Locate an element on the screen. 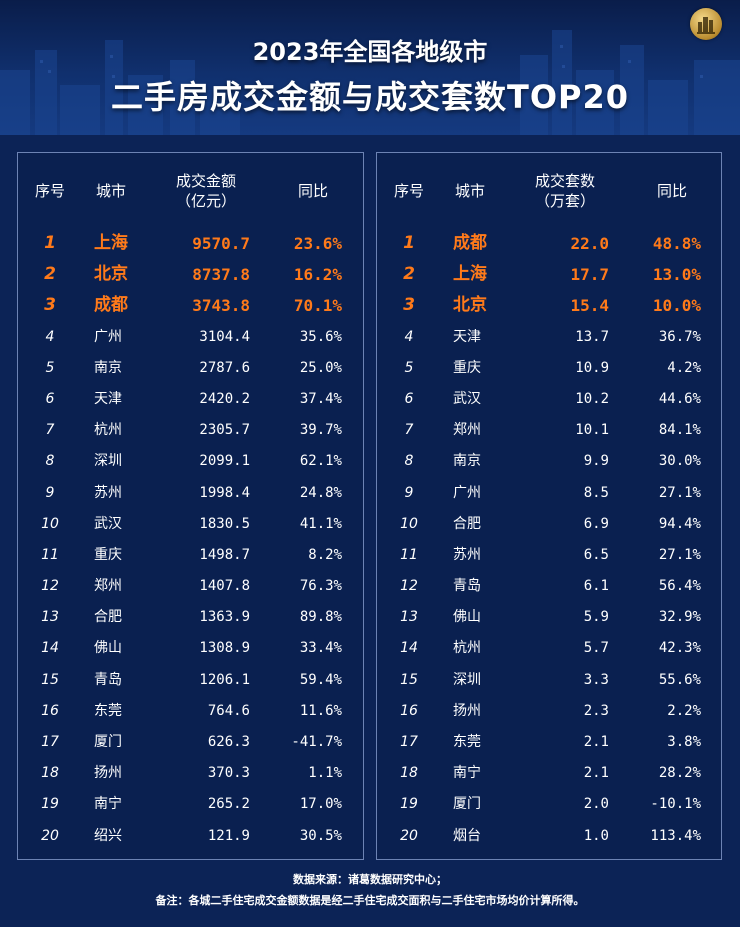 The width and height of the screenshot is (740, 927). cell-yoy: 84.1% is located at coordinates (679, 430).